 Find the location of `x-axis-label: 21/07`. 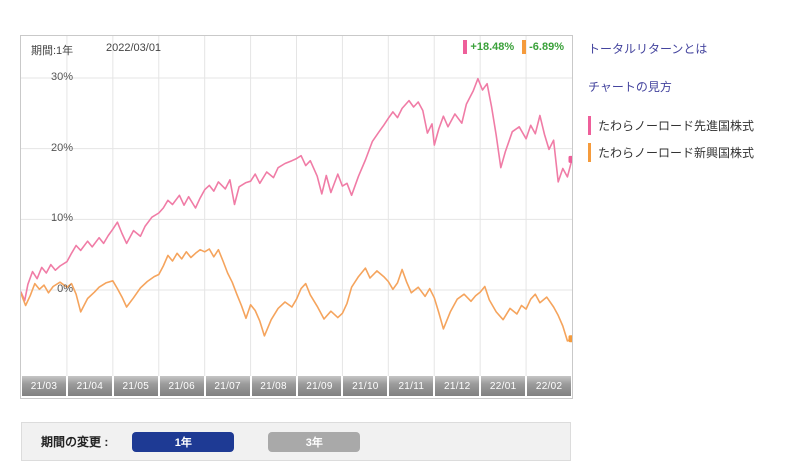

x-axis-label: 21/07 is located at coordinates (227, 386).